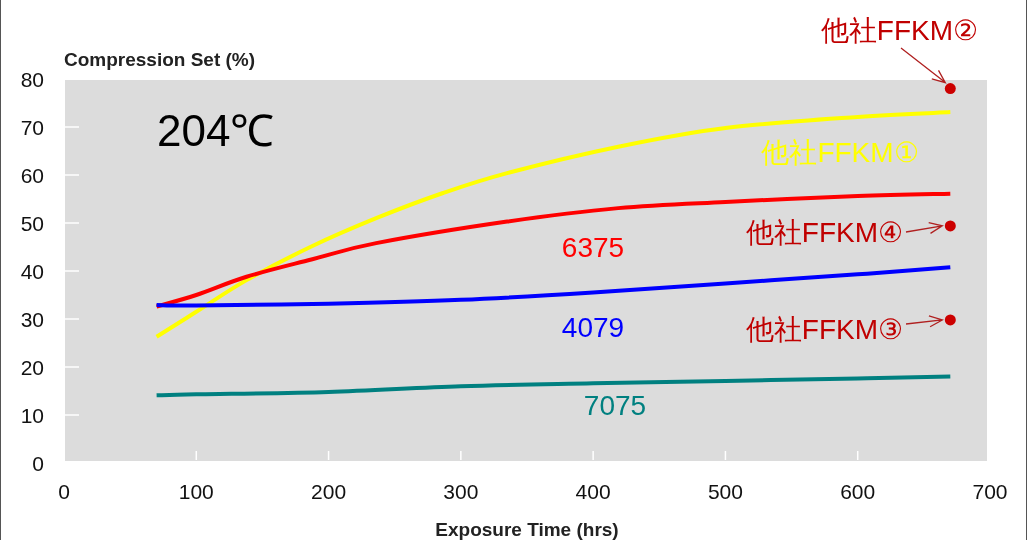  I want to click on y-axis-title: Compression Set (%), so click(160, 59).